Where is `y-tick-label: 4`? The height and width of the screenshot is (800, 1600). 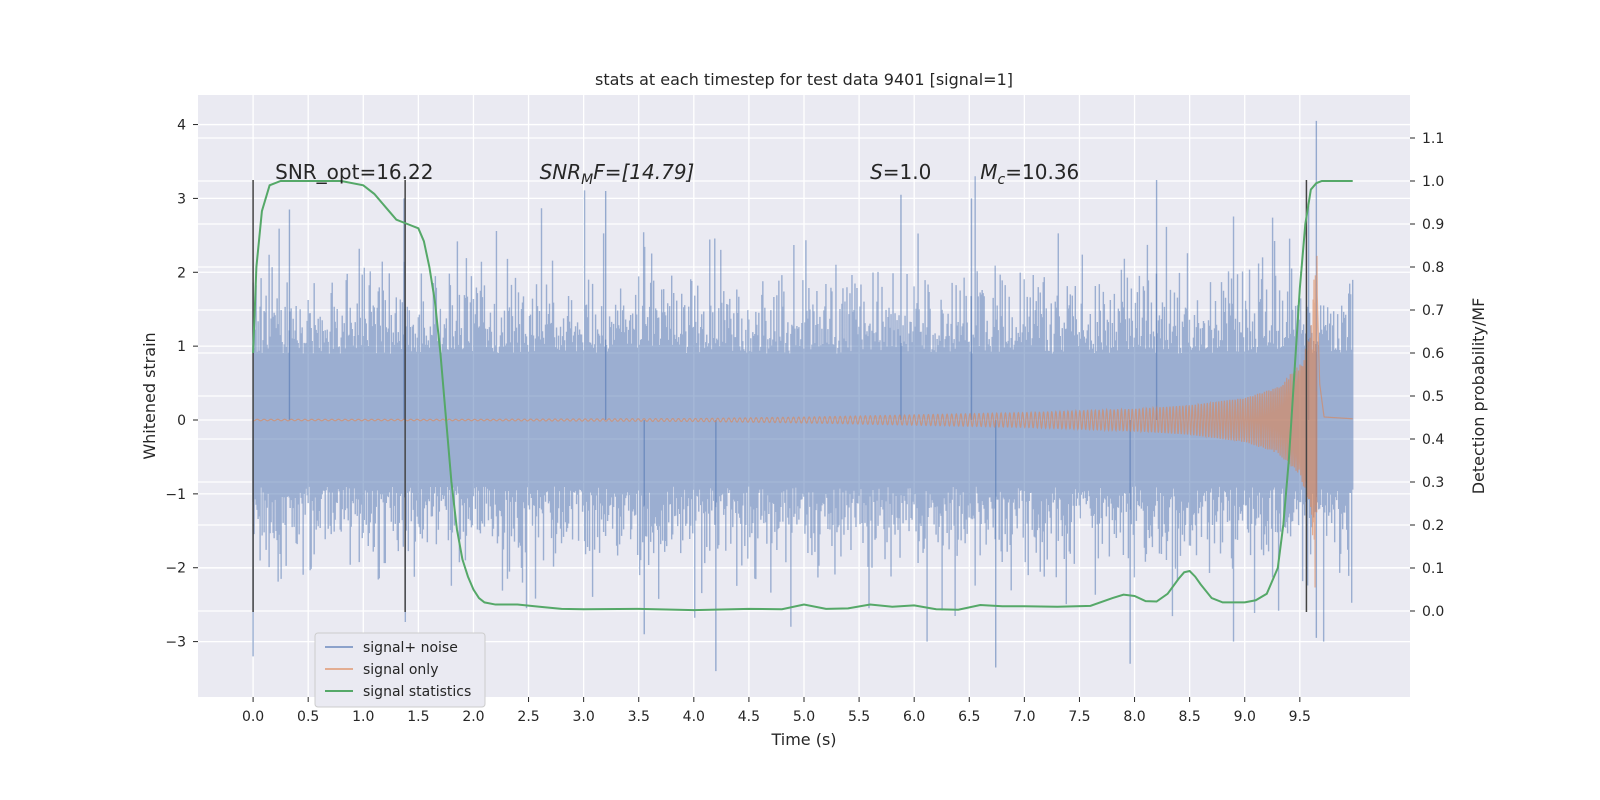
y-tick-label: 4 is located at coordinates (181, 126).